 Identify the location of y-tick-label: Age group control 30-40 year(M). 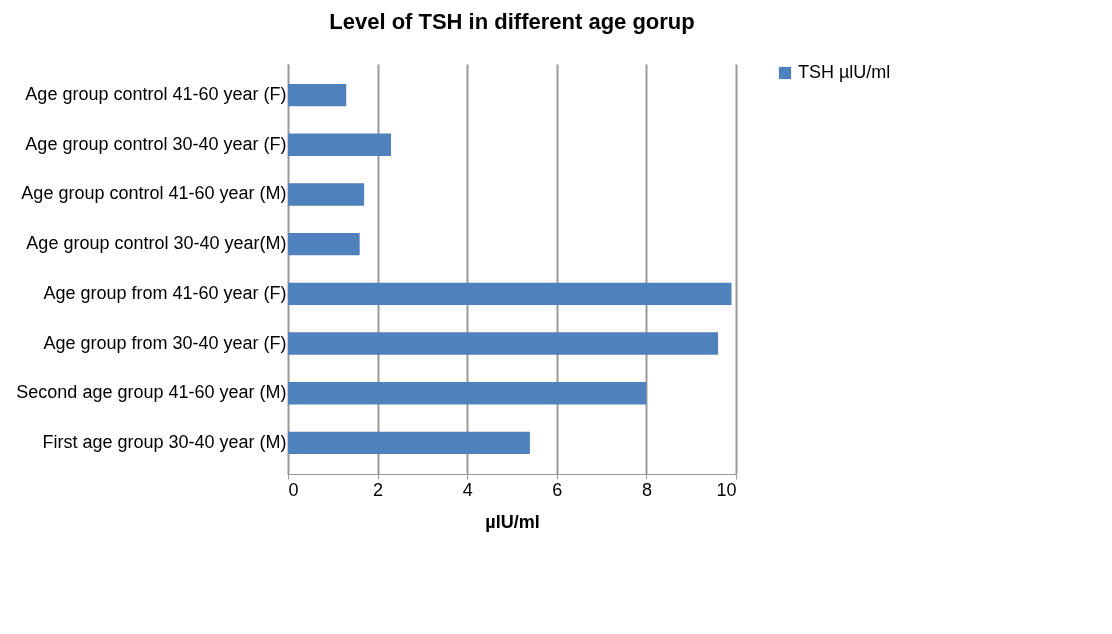
(156, 243).